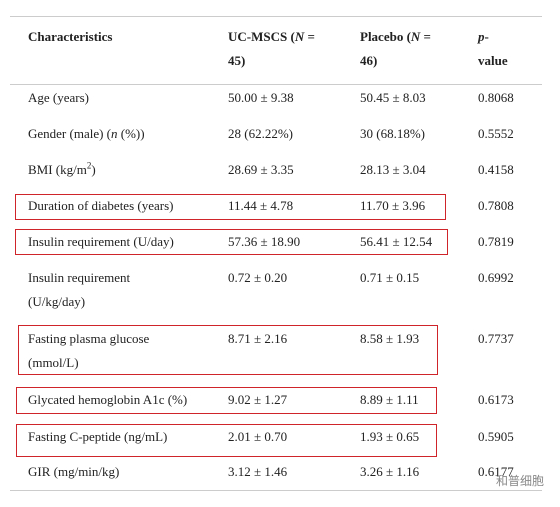 The height and width of the screenshot is (507, 560). I want to click on table-cell: Age (years), so click(58, 98).